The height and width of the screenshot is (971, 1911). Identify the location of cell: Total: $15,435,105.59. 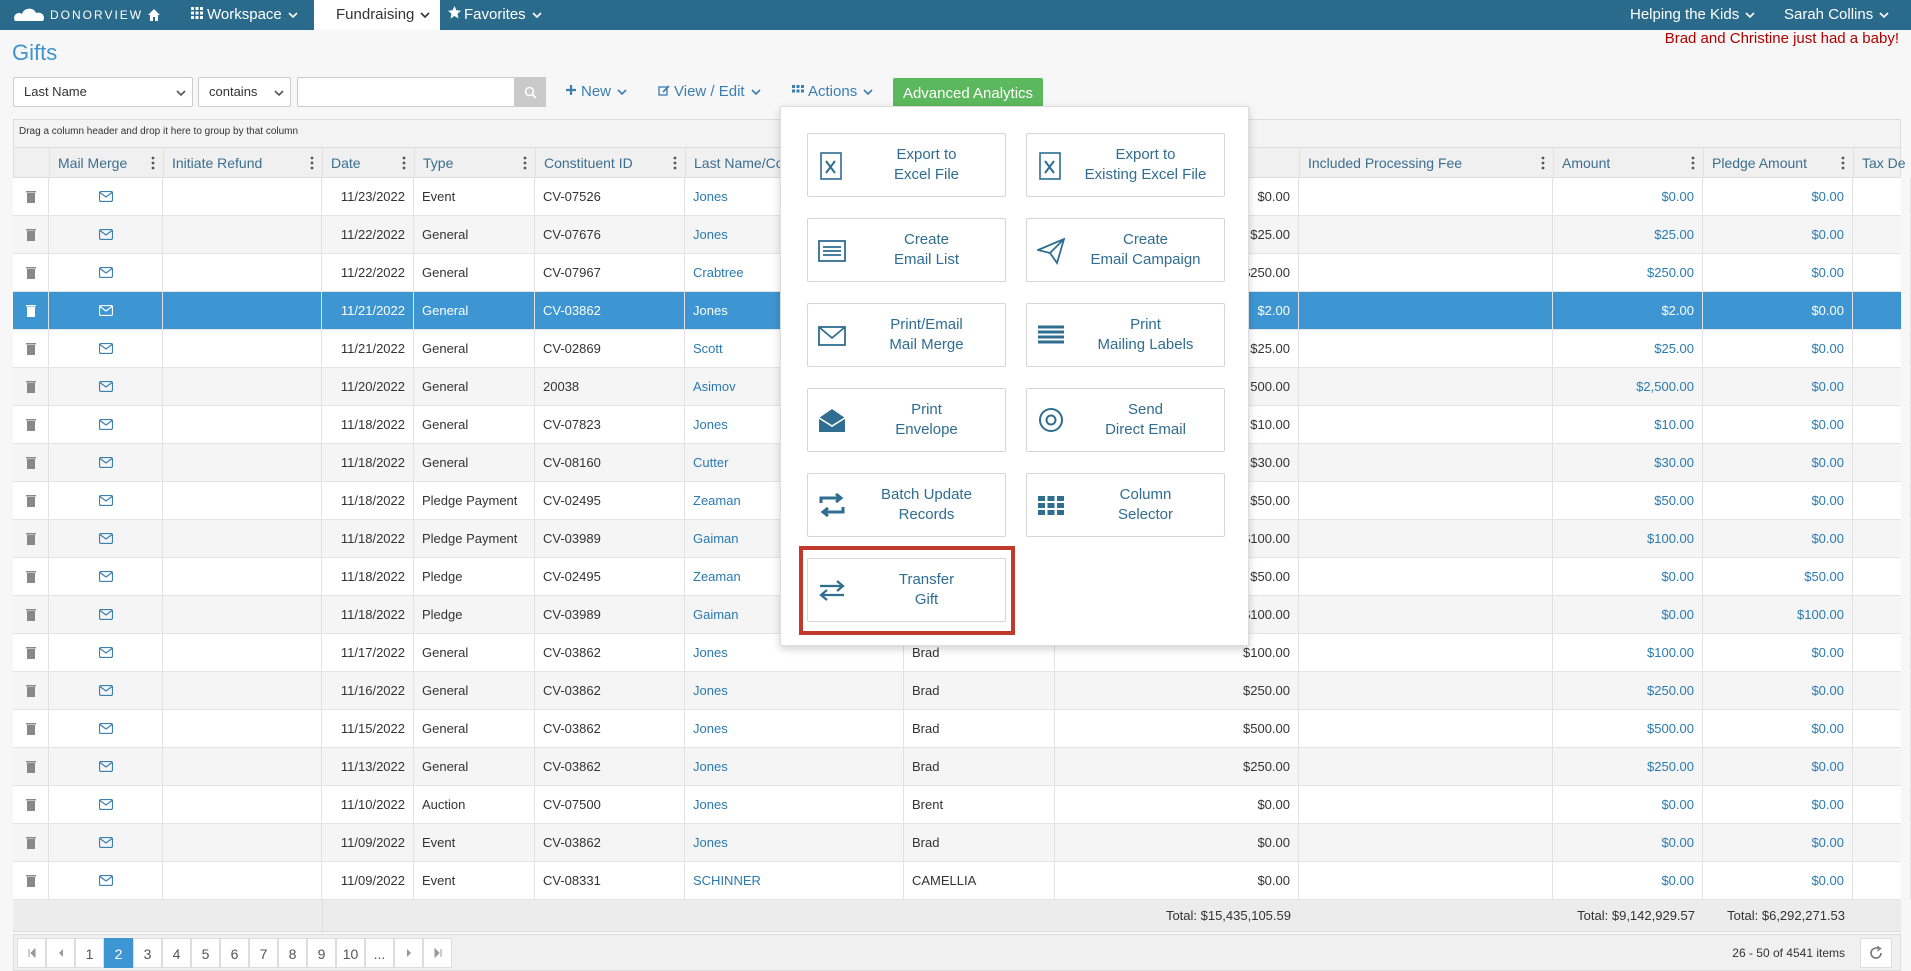
(1177, 915).